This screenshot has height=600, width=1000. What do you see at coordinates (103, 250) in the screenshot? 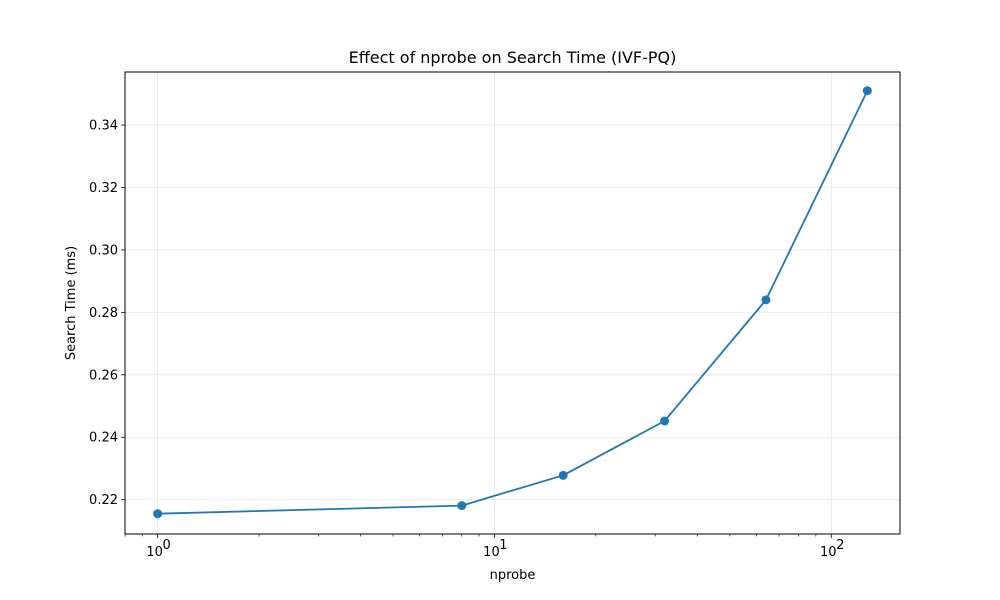
I see `y-tick-label: 0.30` at bounding box center [103, 250].